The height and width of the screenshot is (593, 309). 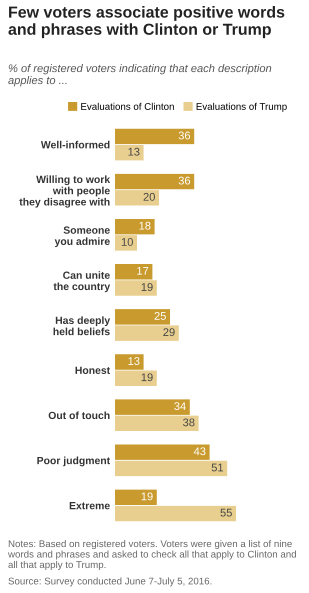 What do you see at coordinates (144, 226) in the screenshot?
I see `data-label: 18` at bounding box center [144, 226].